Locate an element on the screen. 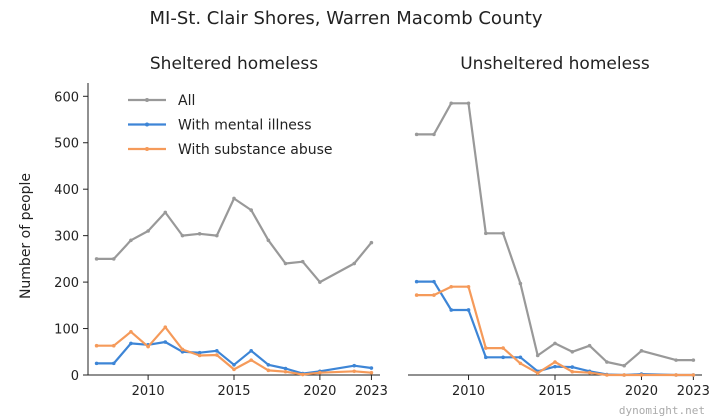 The width and height of the screenshot is (720, 420). y-axis-label: Number of people is located at coordinates (26, 236).